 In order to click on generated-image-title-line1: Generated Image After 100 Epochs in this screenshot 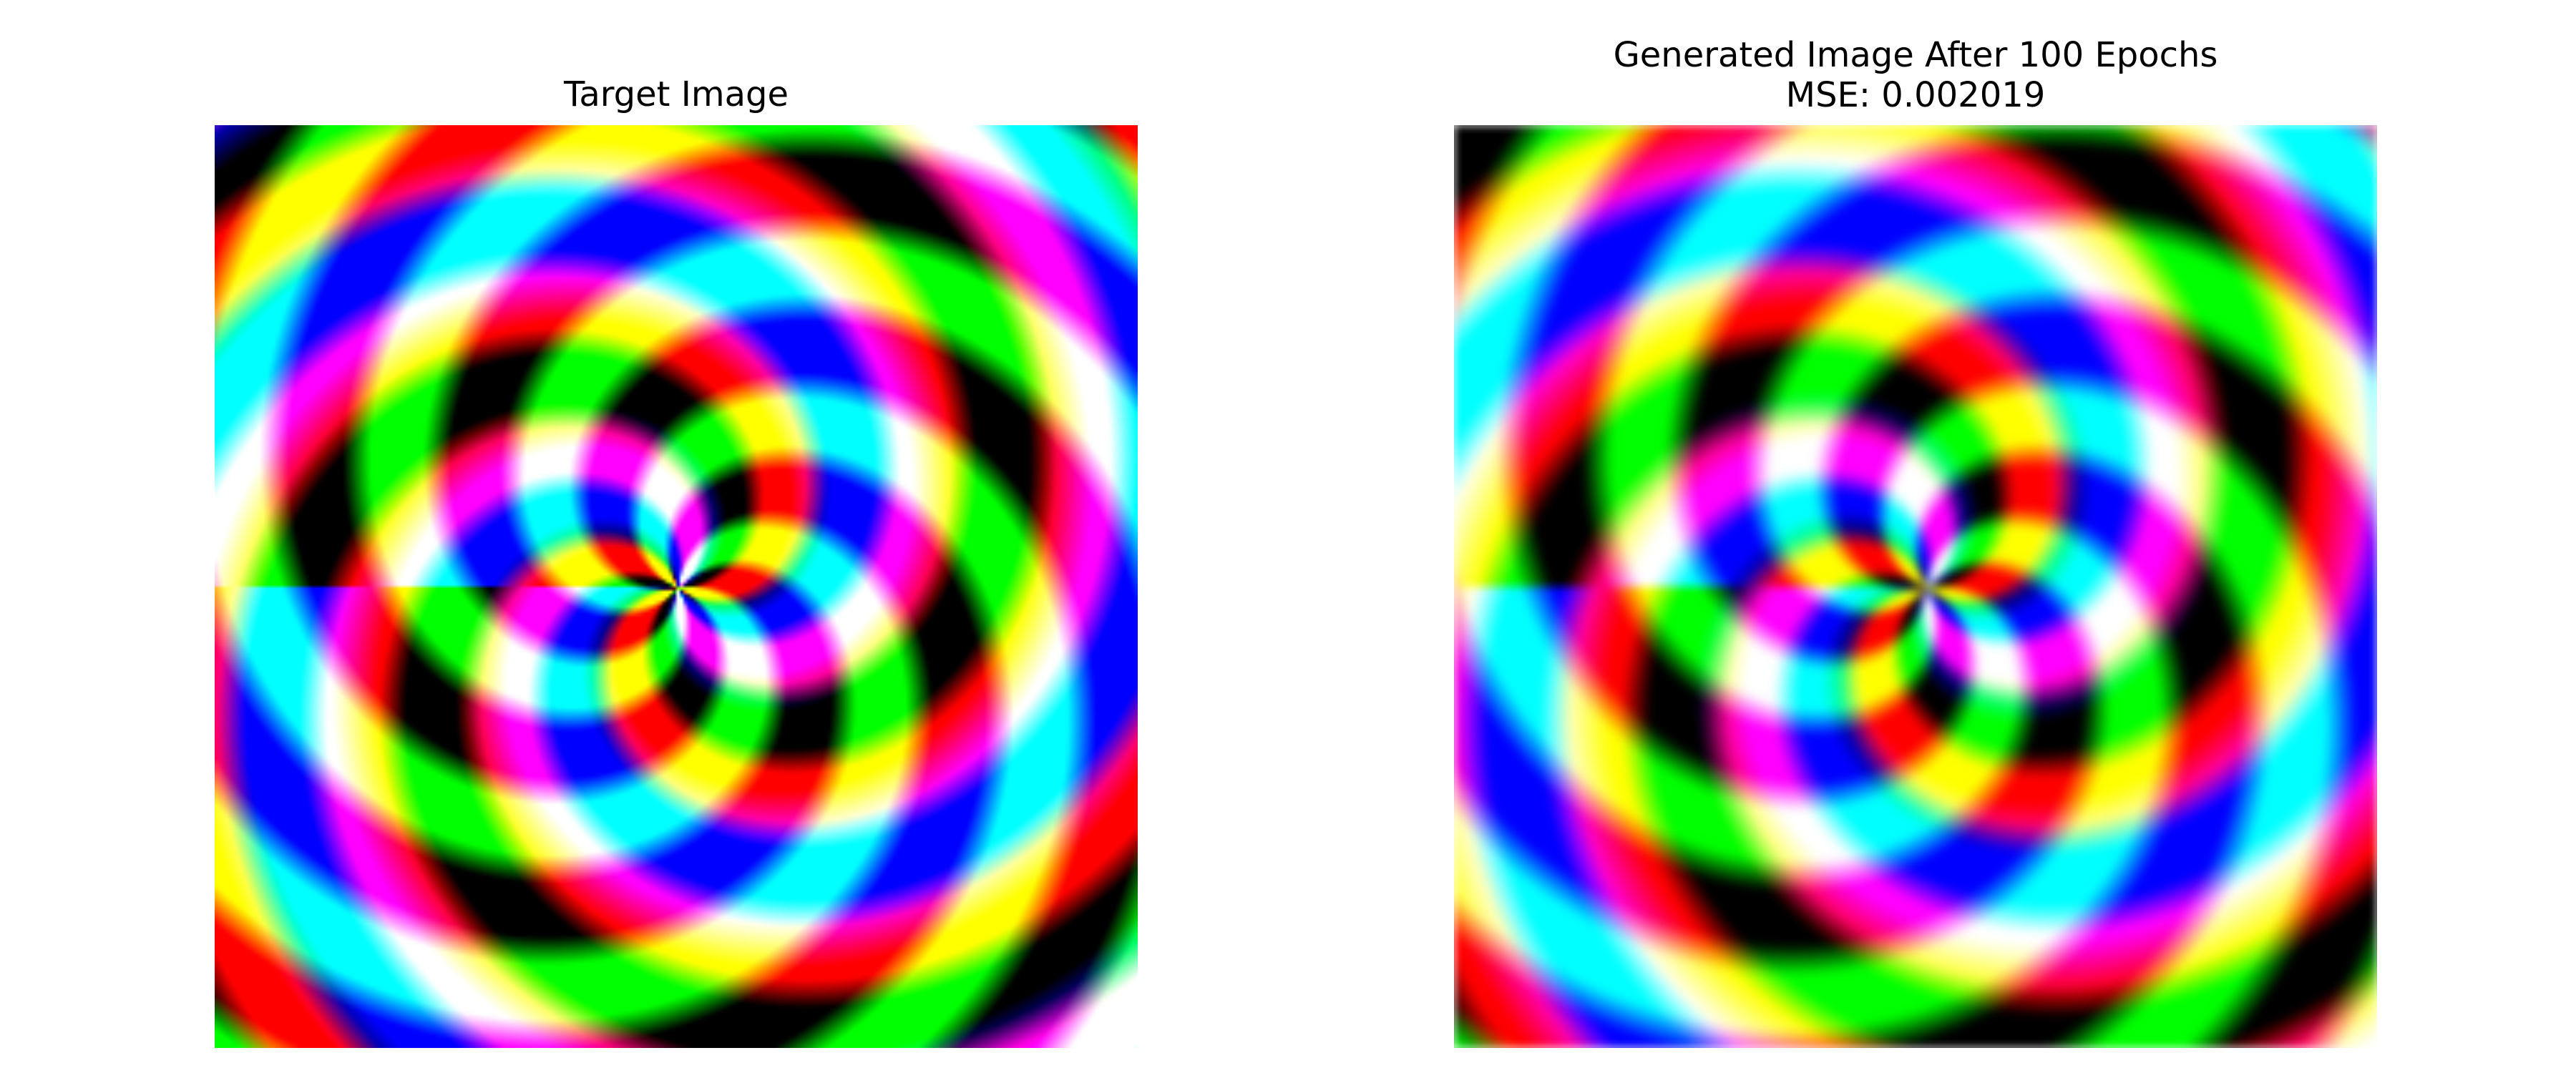, I will do `click(1915, 55)`.